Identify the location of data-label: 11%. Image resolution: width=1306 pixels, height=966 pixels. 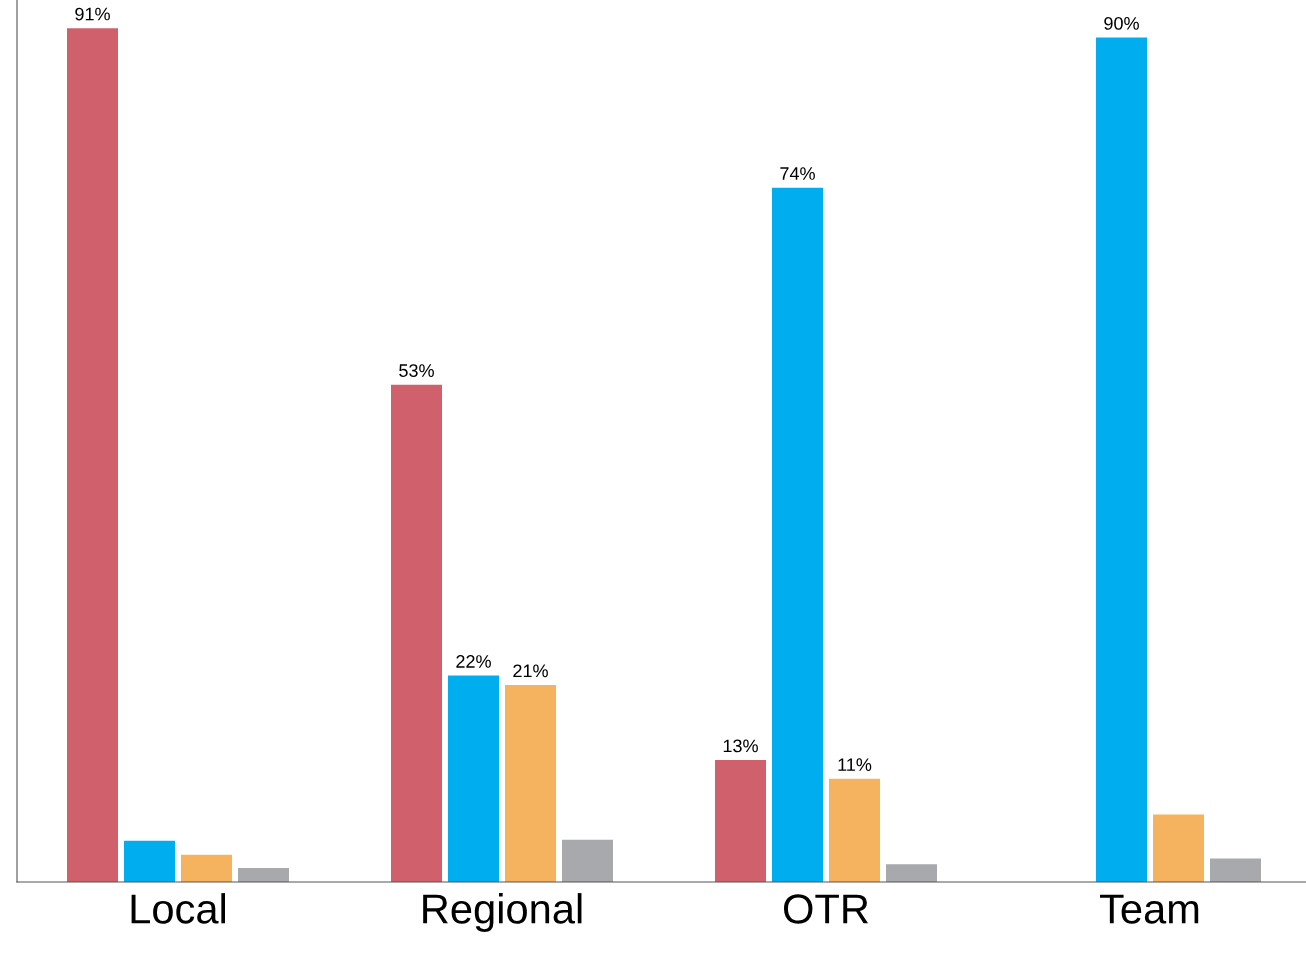
(855, 764).